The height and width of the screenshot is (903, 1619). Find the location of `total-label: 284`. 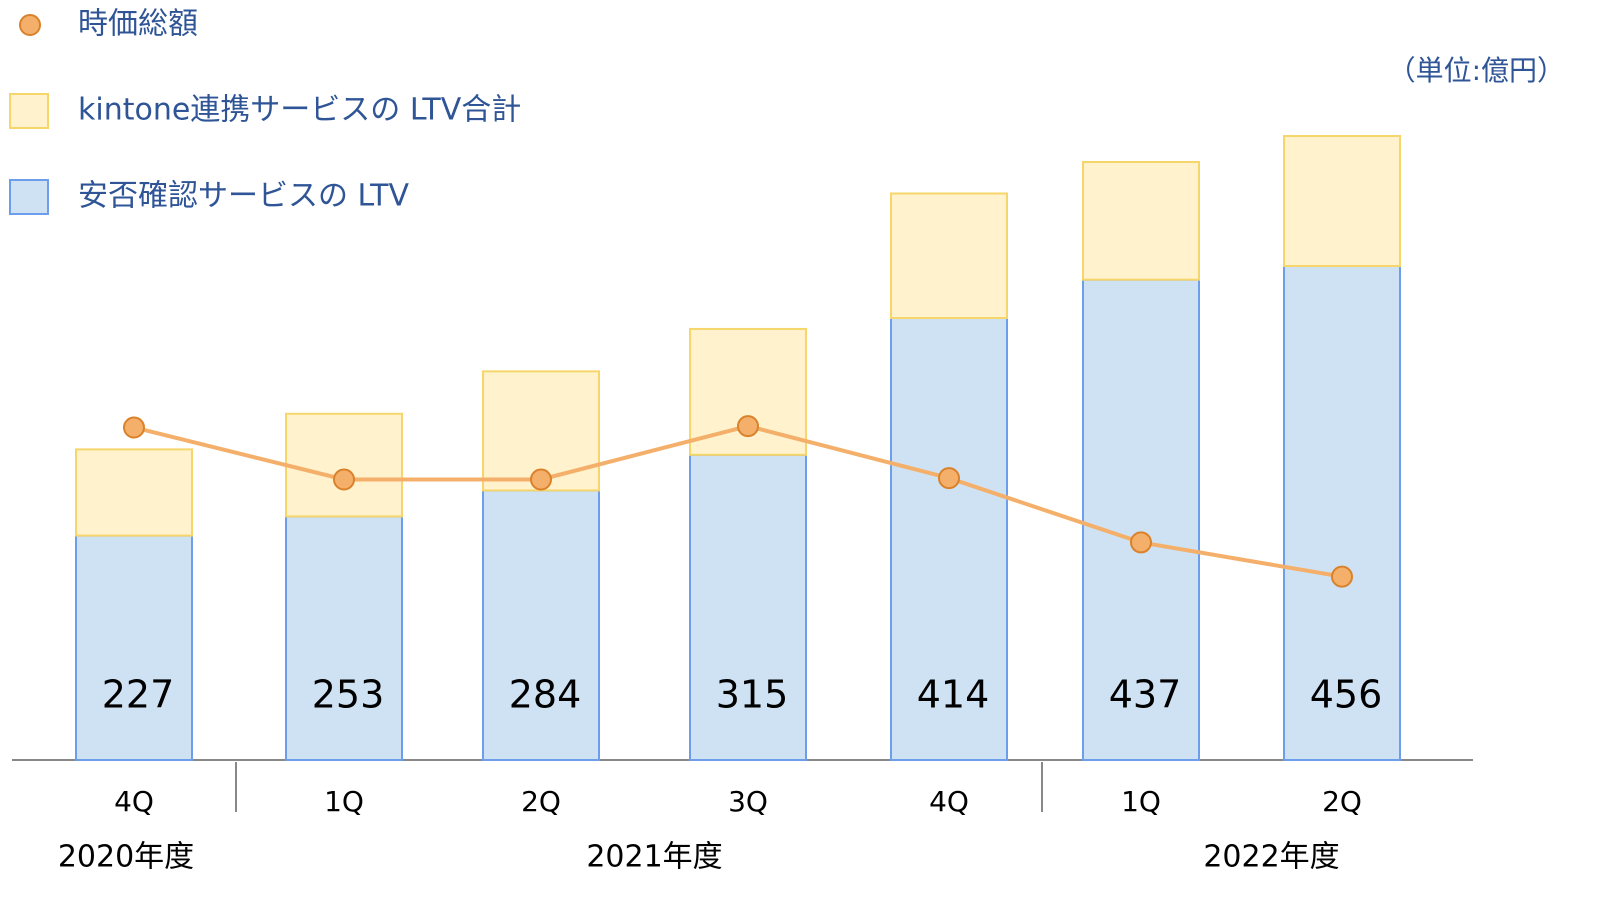

total-label: 284 is located at coordinates (545, 695).